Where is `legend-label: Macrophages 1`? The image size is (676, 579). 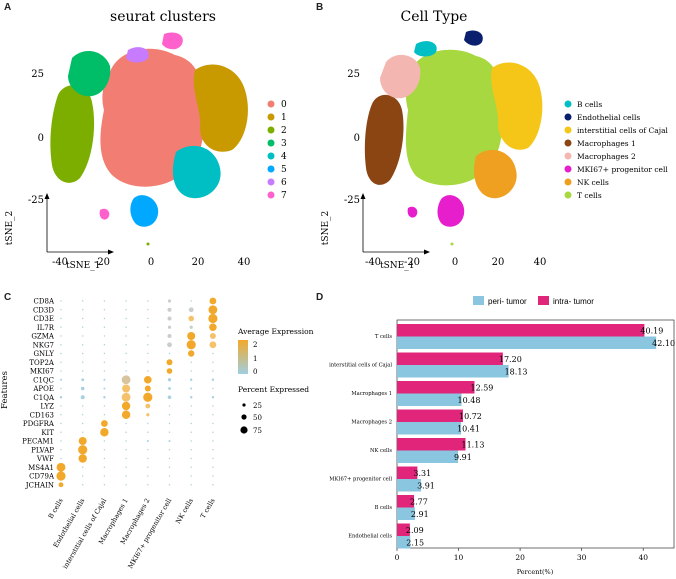 legend-label: Macrophages 1 is located at coordinates (606, 143).